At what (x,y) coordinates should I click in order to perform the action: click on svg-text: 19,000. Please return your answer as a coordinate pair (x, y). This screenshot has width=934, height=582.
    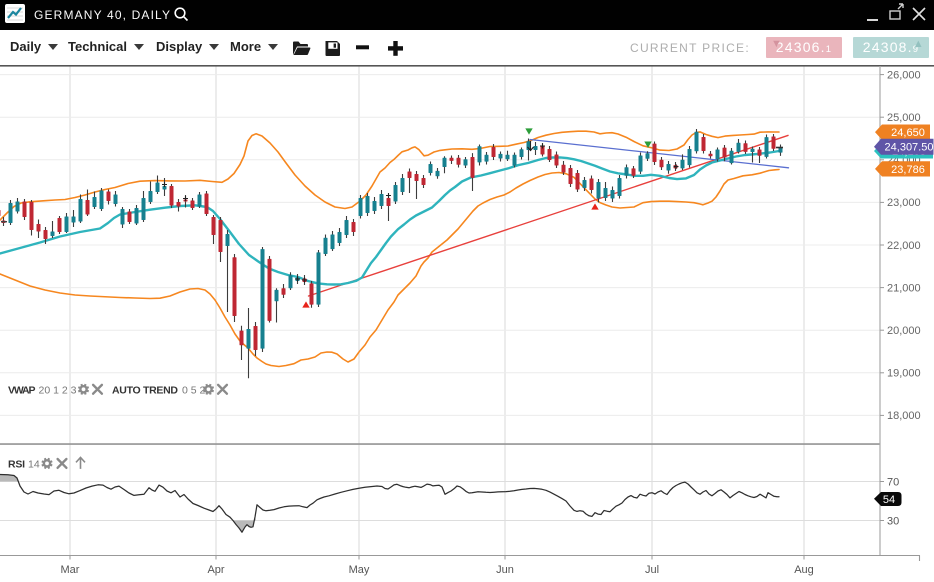
    Looking at the image, I should click on (904, 374).